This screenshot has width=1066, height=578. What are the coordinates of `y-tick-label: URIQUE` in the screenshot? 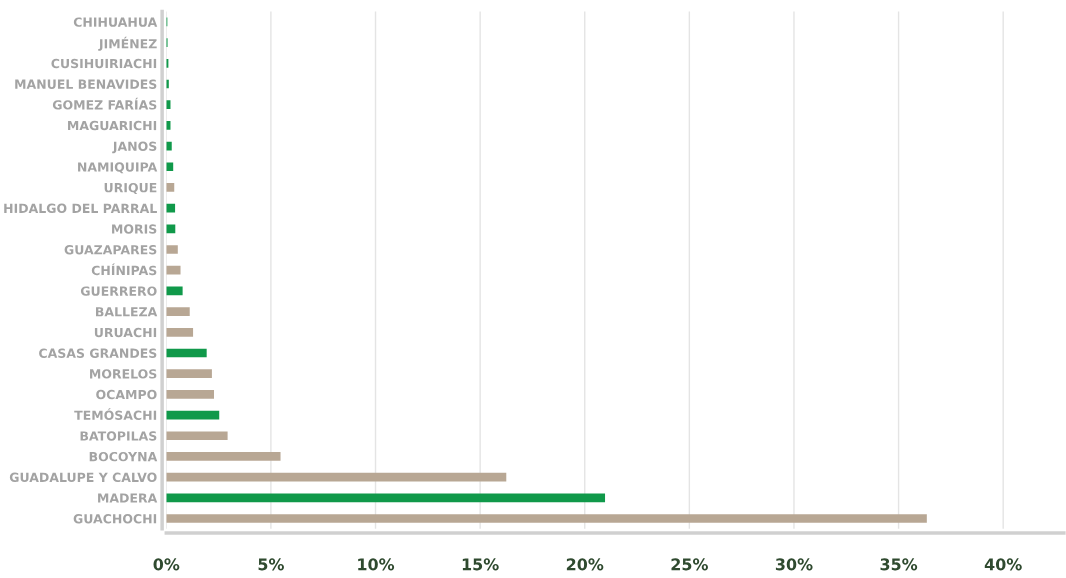 It's located at (130, 188).